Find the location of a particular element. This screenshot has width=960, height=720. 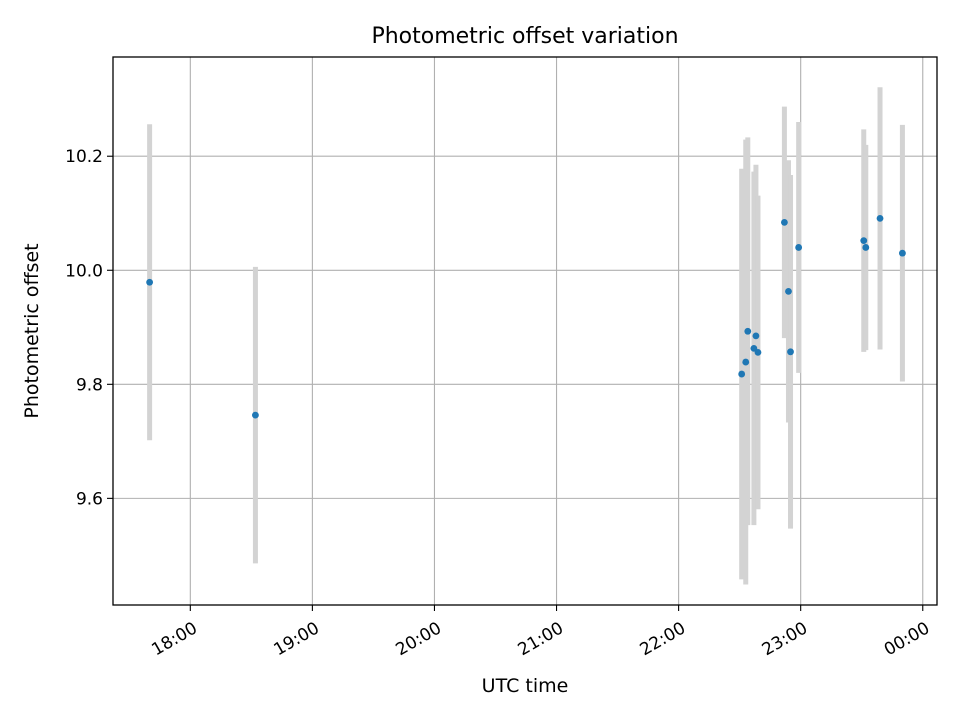

y-tick-label: 9.8 is located at coordinates (89, 385).